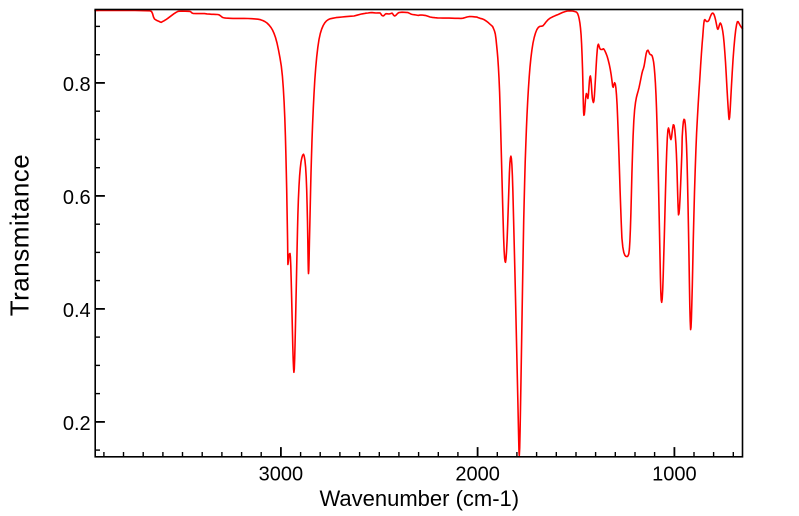  What do you see at coordinates (77, 424) in the screenshot?
I see `svg-text: 0.2` at bounding box center [77, 424].